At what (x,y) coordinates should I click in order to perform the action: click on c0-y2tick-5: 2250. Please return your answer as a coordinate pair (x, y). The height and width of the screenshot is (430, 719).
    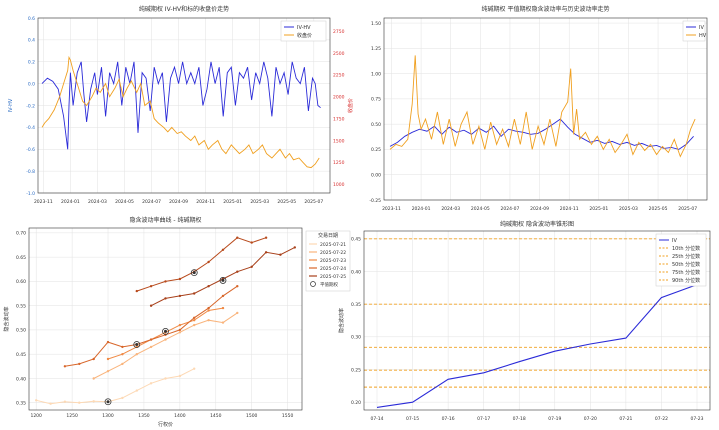
    Looking at the image, I should click on (339, 76).